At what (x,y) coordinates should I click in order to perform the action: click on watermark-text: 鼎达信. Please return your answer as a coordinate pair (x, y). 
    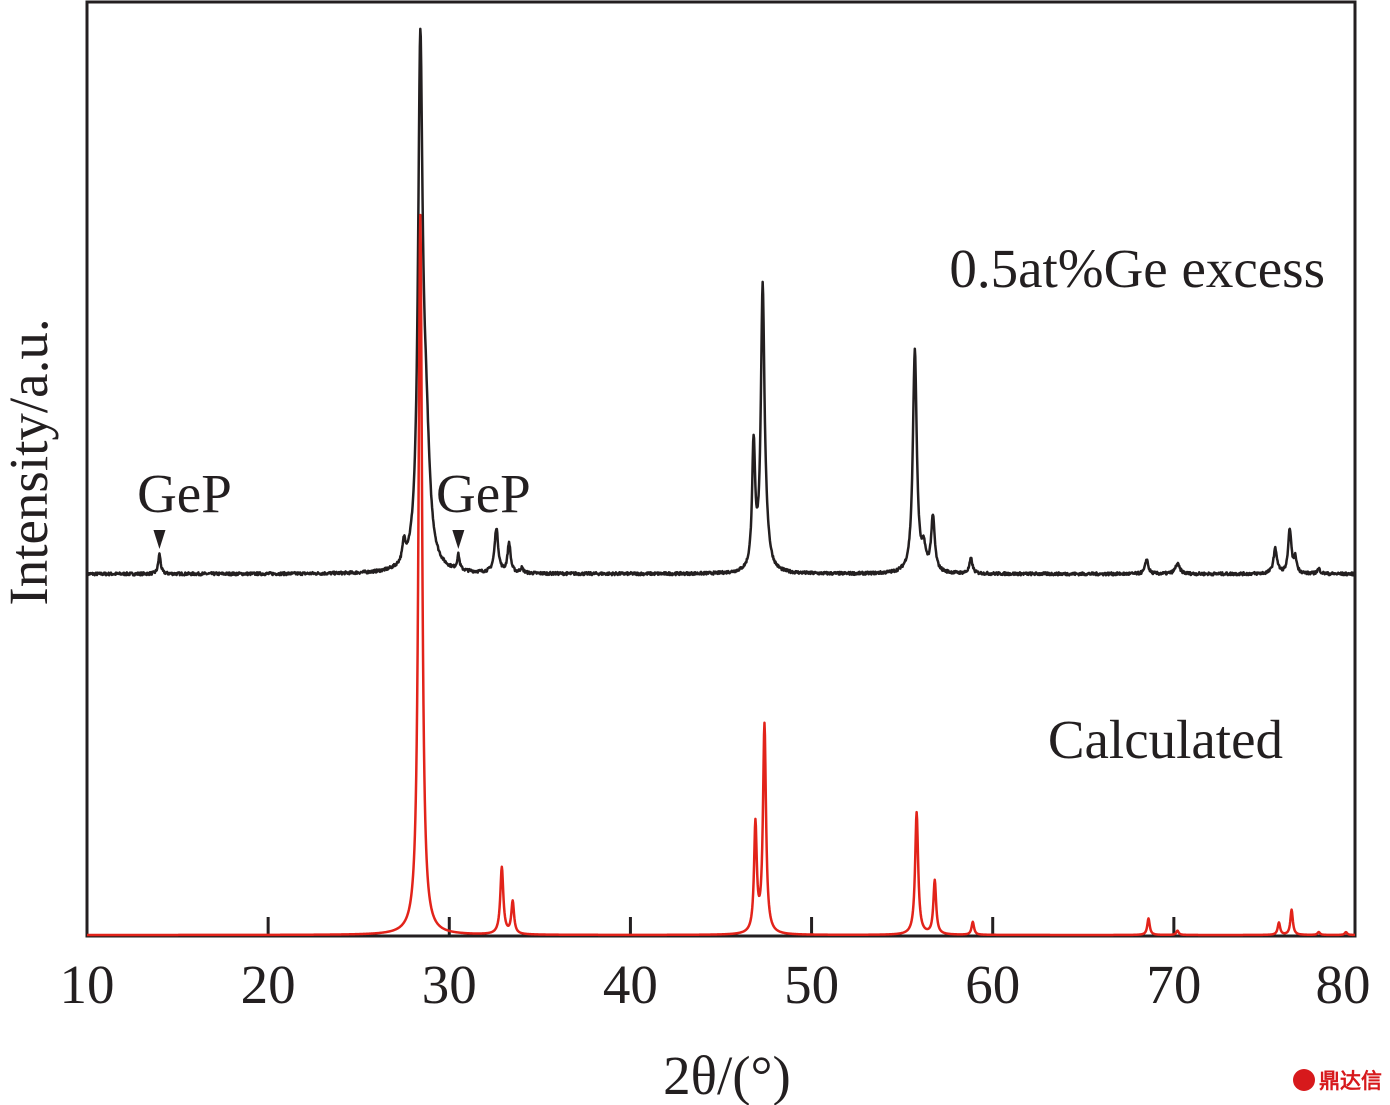
    Looking at the image, I should click on (1350, 1081).